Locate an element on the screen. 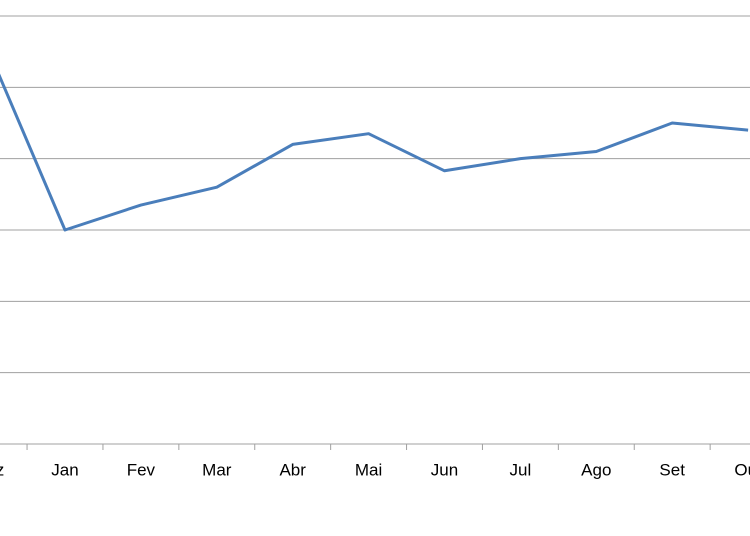  x-tick-label: Fev is located at coordinates (141, 469).